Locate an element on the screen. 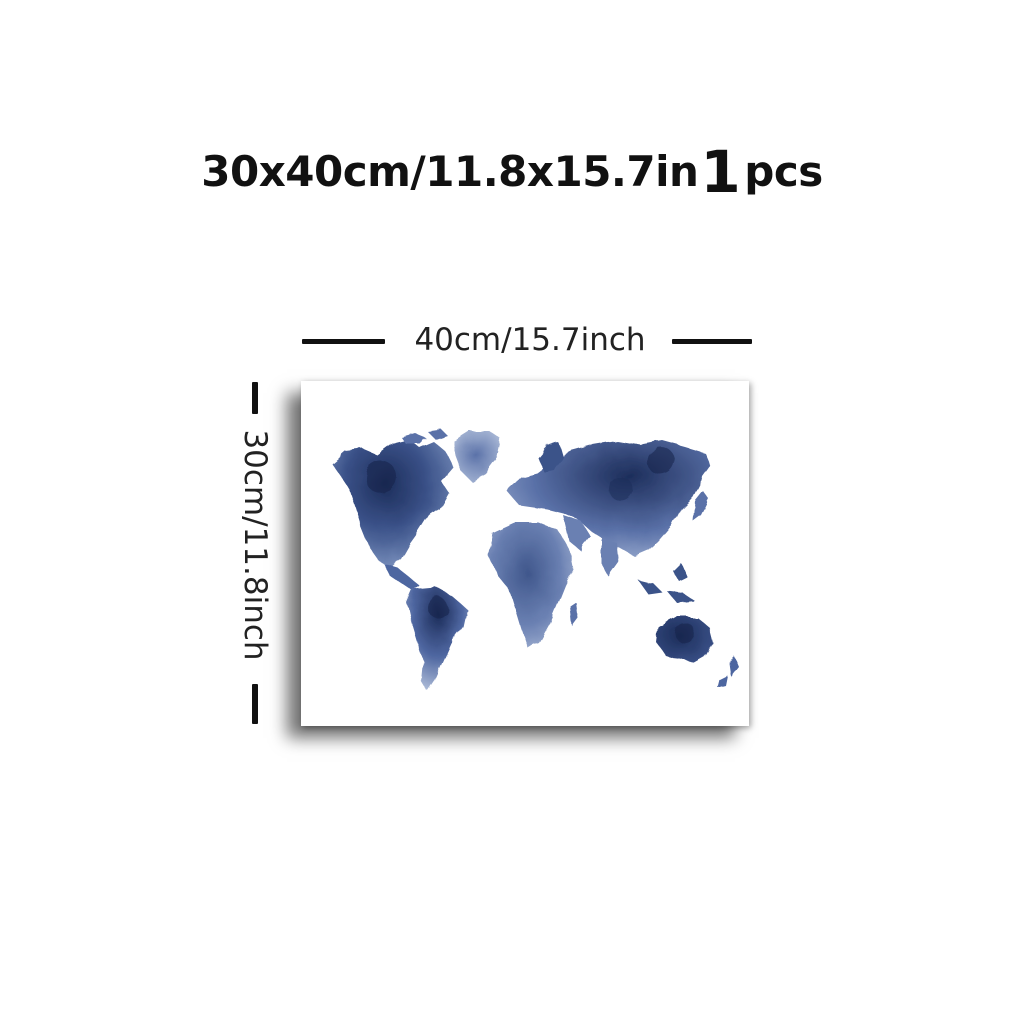 The image size is (1024, 1024). japan-shape is located at coordinates (701, 506).